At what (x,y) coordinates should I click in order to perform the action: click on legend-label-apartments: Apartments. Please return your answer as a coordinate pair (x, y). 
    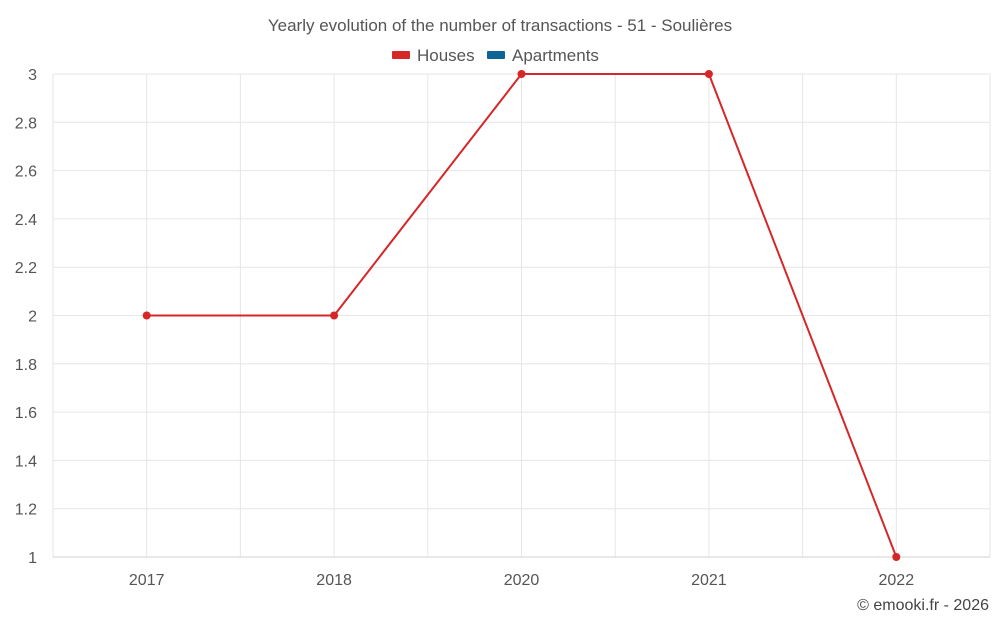
    Looking at the image, I should click on (555, 55).